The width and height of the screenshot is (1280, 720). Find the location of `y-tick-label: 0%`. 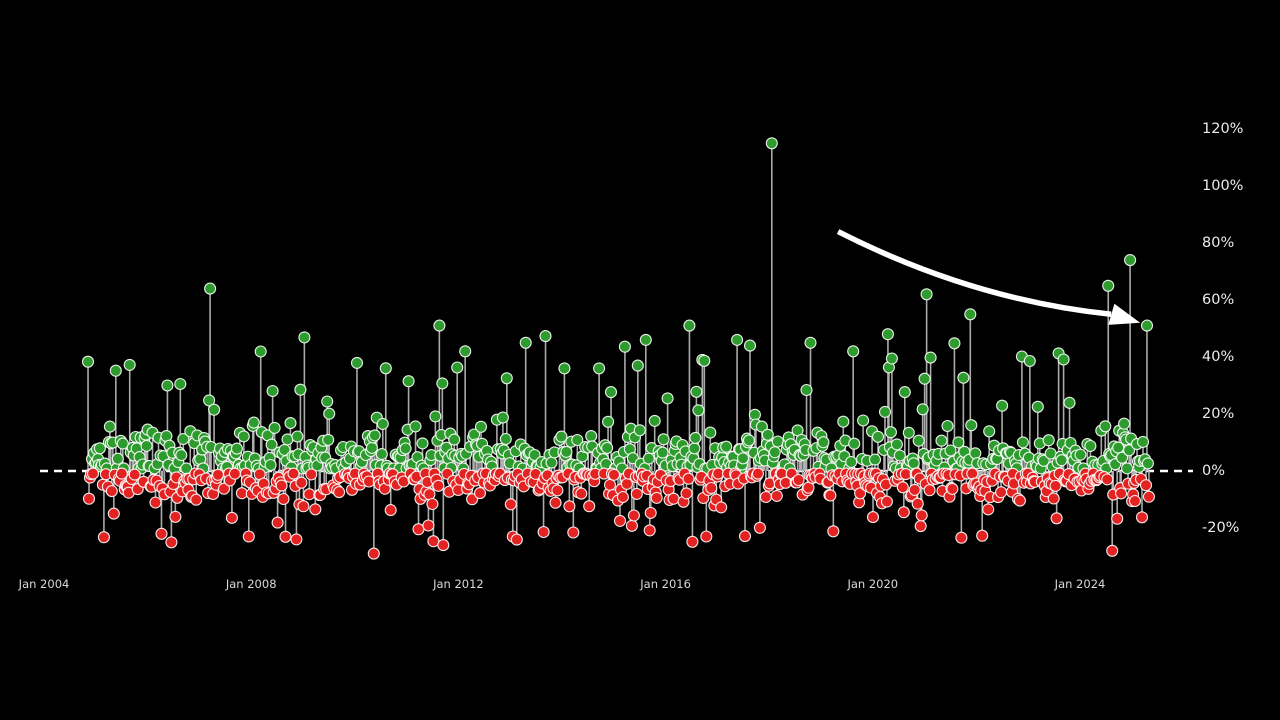

y-tick-label: 0% is located at coordinates (1213, 471).